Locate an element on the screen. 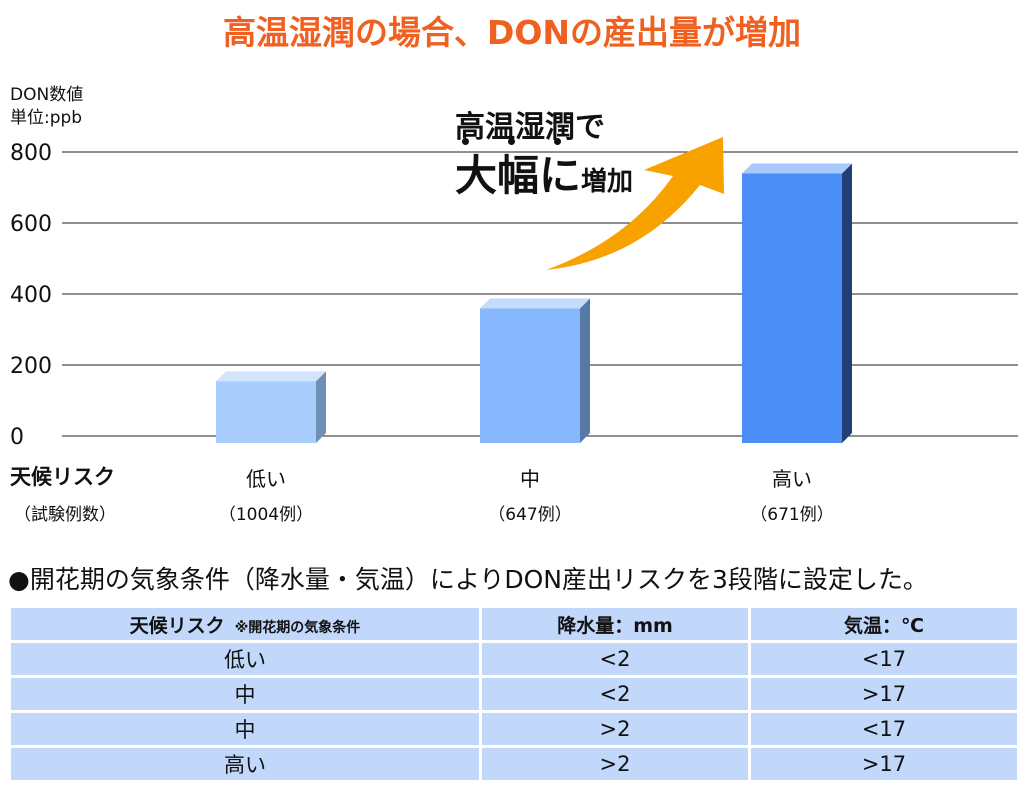 Image resolution: width=1024 pixels, height=800 pixels. y-tick-label: 400 is located at coordinates (31, 295).